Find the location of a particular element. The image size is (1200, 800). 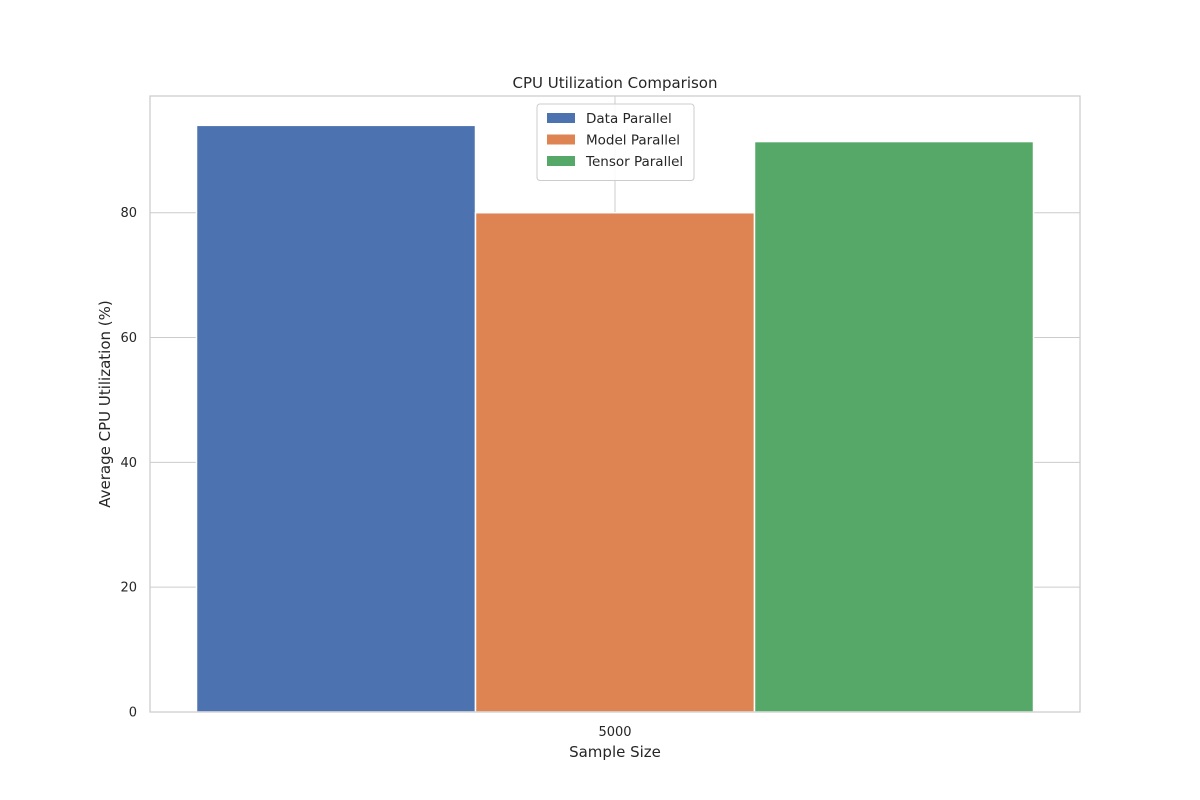

y-axis-label: Average CPU Utilization (%) is located at coordinates (105, 404).